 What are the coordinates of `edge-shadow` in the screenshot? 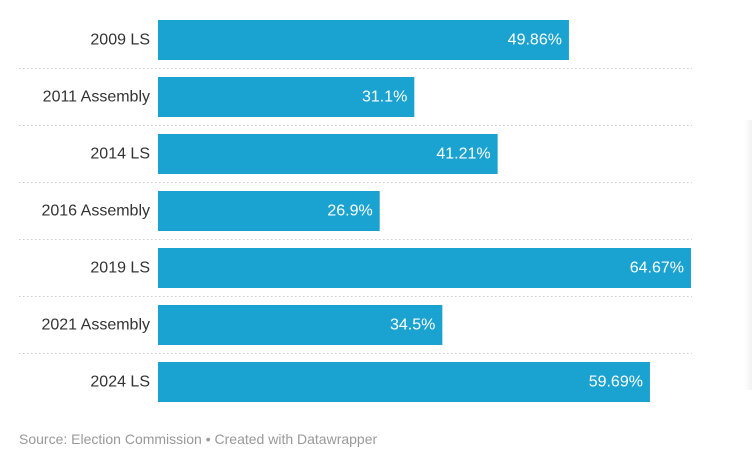 It's located at (748, 255).